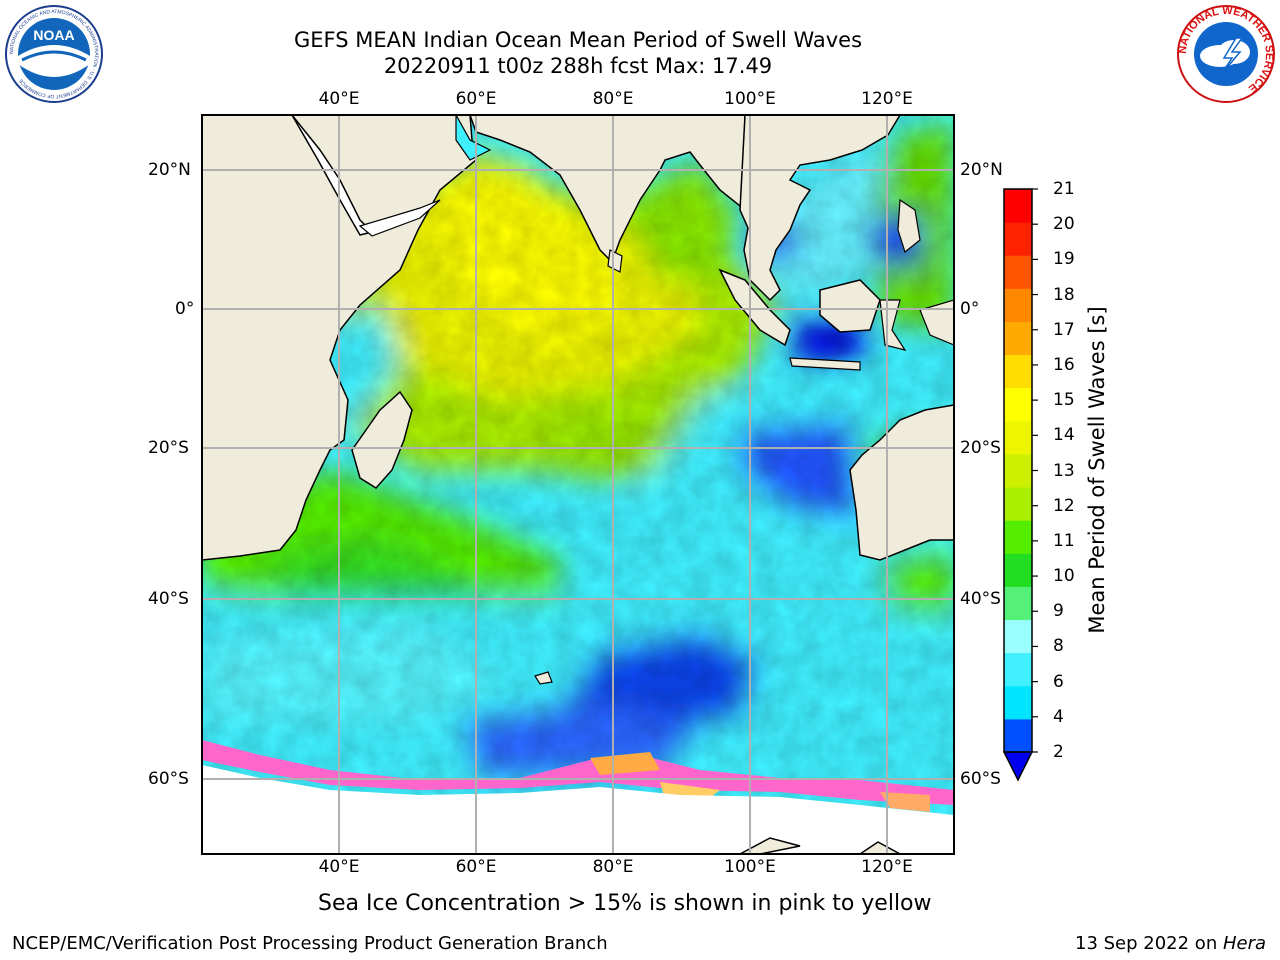 The image size is (1280, 960). Describe the element at coordinates (185, 309) in the screenshot. I see `lat-label-left: 0°` at that location.